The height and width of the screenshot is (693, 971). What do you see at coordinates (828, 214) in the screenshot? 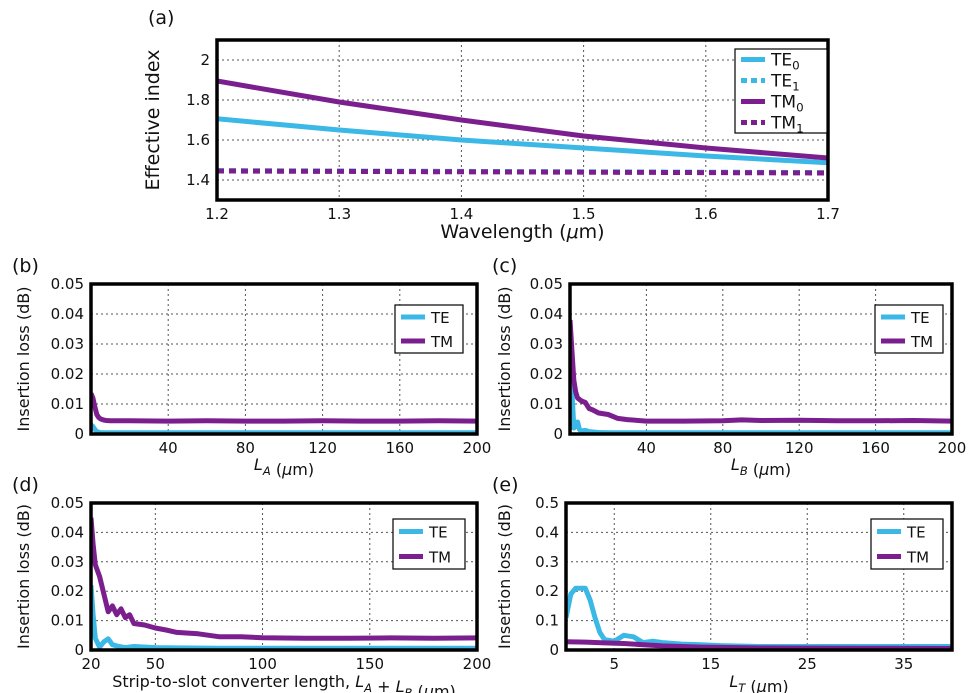
I see `x-tick-label: 1.7` at bounding box center [828, 214].